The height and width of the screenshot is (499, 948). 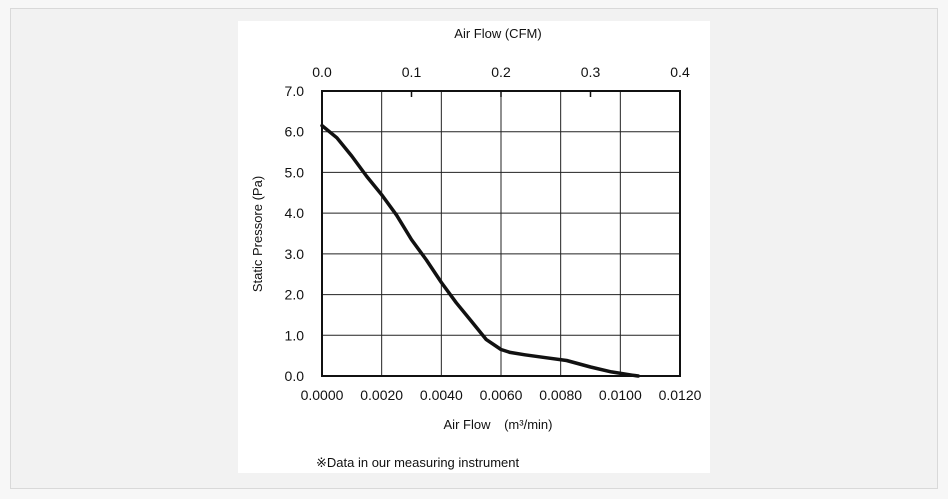 What do you see at coordinates (468, 424) in the screenshot?
I see `bottom-x-axis-title-prefix: Air Flow` at bounding box center [468, 424].